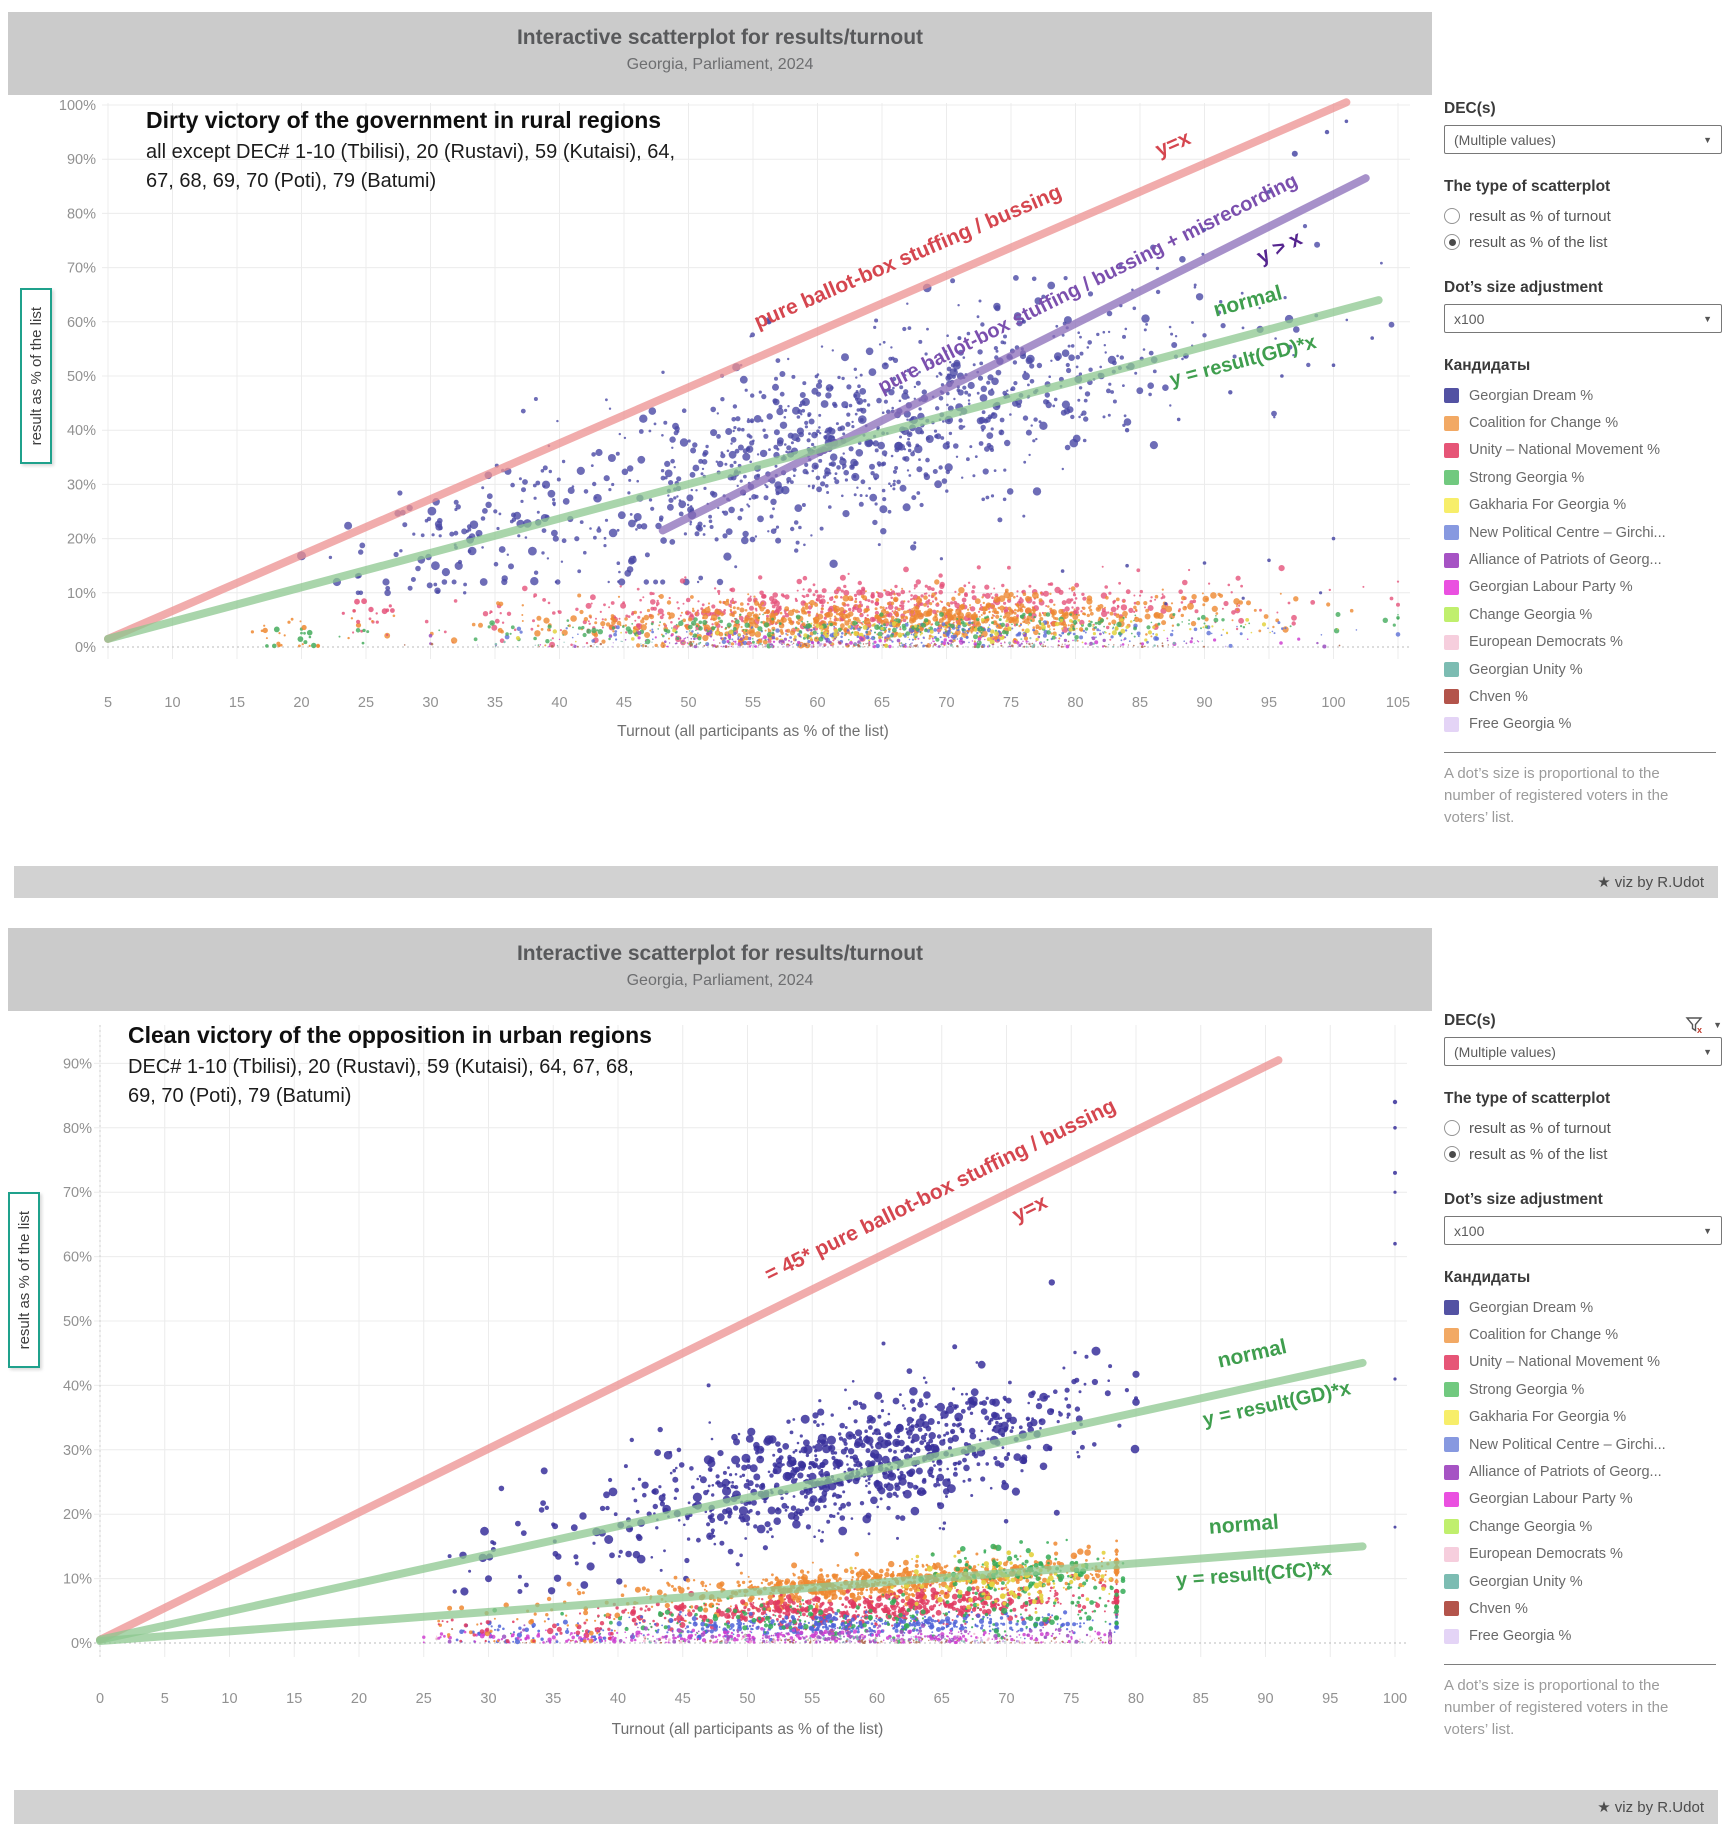 The width and height of the screenshot is (1732, 1824). What do you see at coordinates (1523, 287) in the screenshot?
I see `dot-size-label: Dot’s size adjustment` at bounding box center [1523, 287].